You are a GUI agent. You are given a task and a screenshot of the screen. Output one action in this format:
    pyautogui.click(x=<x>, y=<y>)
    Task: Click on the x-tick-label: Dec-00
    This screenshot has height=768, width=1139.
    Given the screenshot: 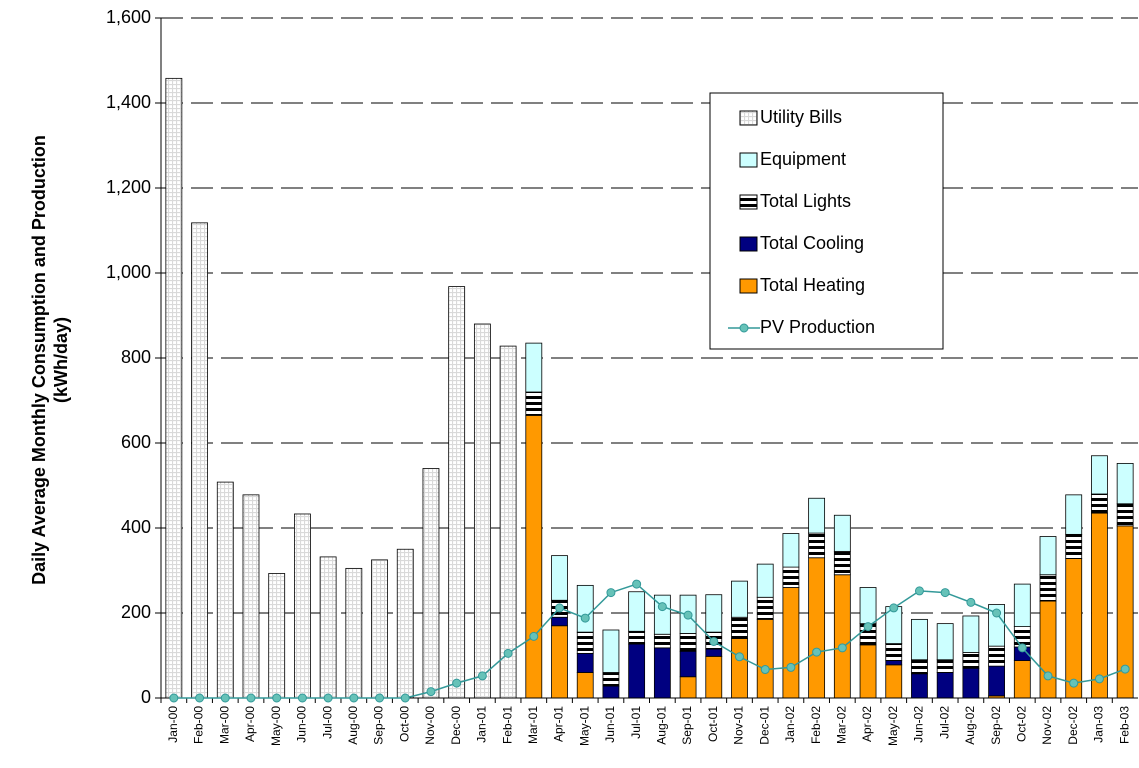 What is the action you would take?
    pyautogui.click(x=456, y=725)
    